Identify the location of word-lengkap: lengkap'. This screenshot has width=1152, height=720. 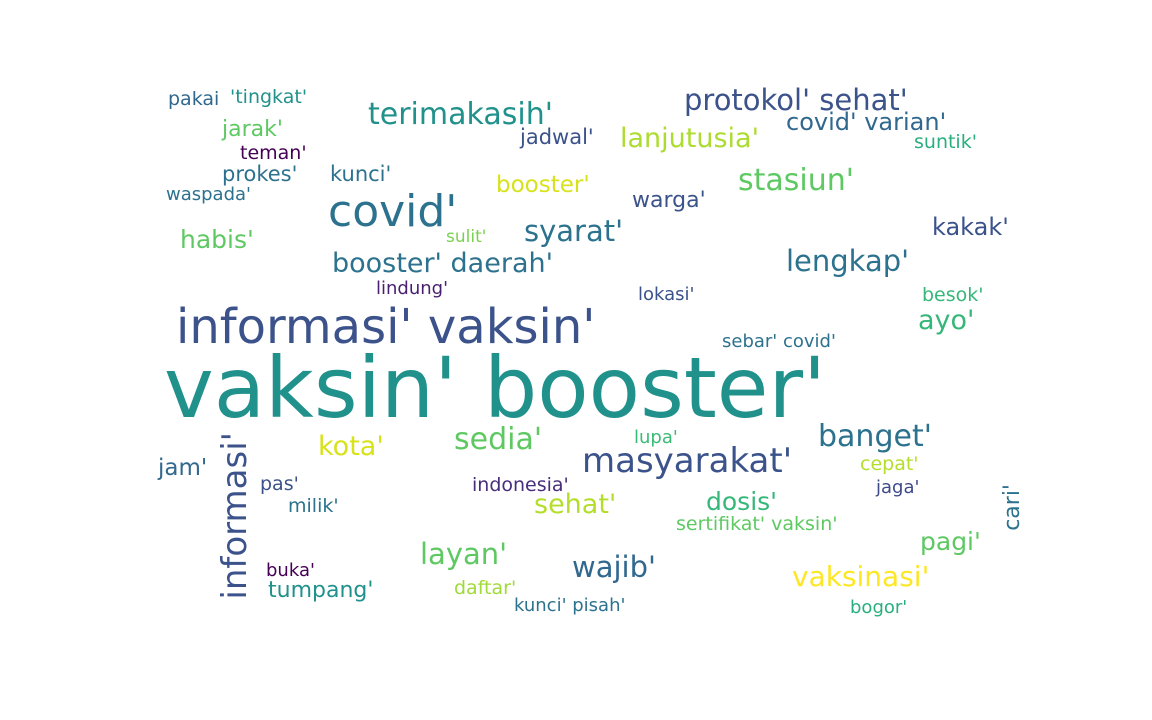
(848, 261).